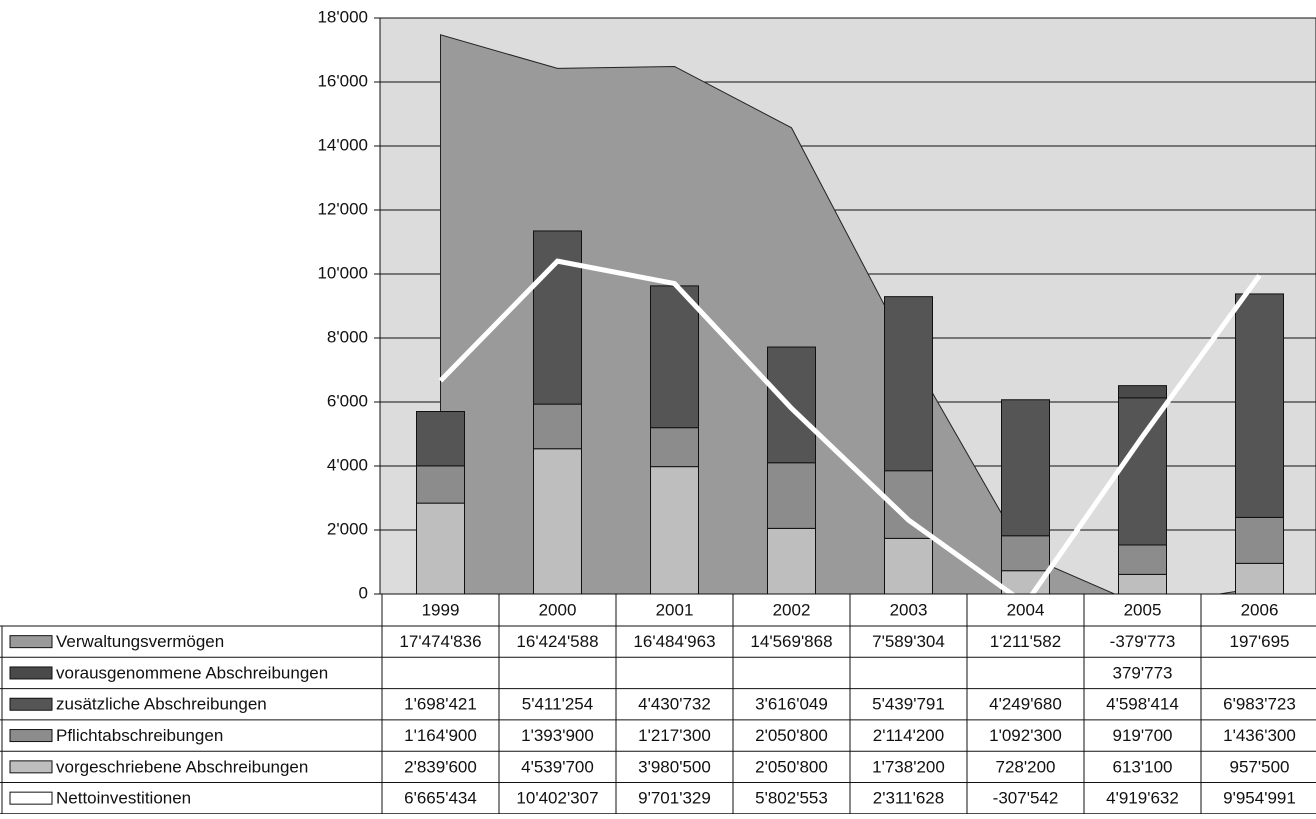  What do you see at coordinates (1259, 798) in the screenshot?
I see `table-value: 9'954'991` at bounding box center [1259, 798].